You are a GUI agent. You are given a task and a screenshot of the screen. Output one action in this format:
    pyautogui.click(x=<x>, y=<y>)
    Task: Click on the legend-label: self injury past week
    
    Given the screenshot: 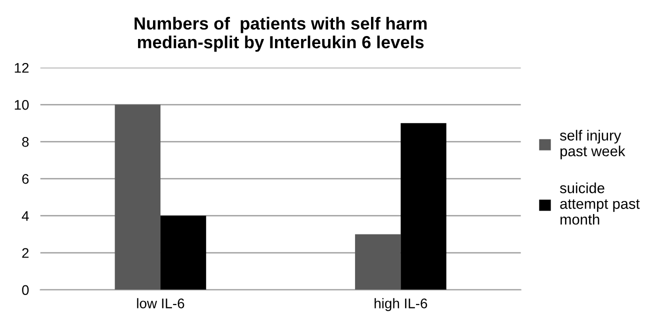 What is the action you would take?
    pyautogui.click(x=593, y=145)
    